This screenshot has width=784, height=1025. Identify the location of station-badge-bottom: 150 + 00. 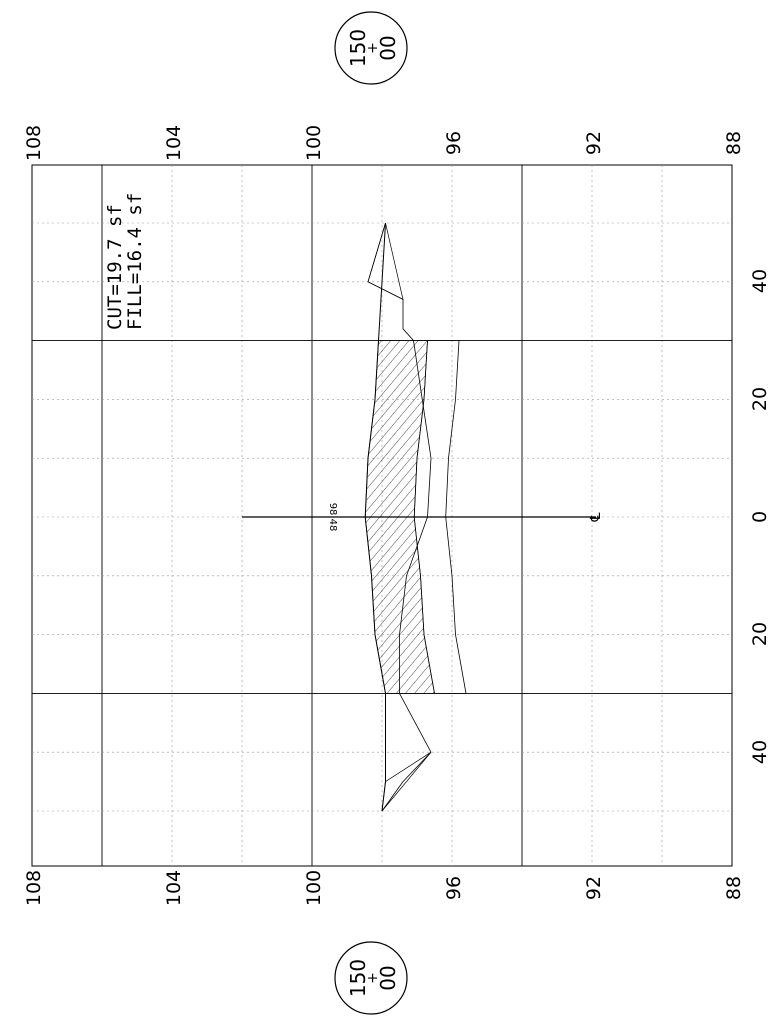
(371, 978).